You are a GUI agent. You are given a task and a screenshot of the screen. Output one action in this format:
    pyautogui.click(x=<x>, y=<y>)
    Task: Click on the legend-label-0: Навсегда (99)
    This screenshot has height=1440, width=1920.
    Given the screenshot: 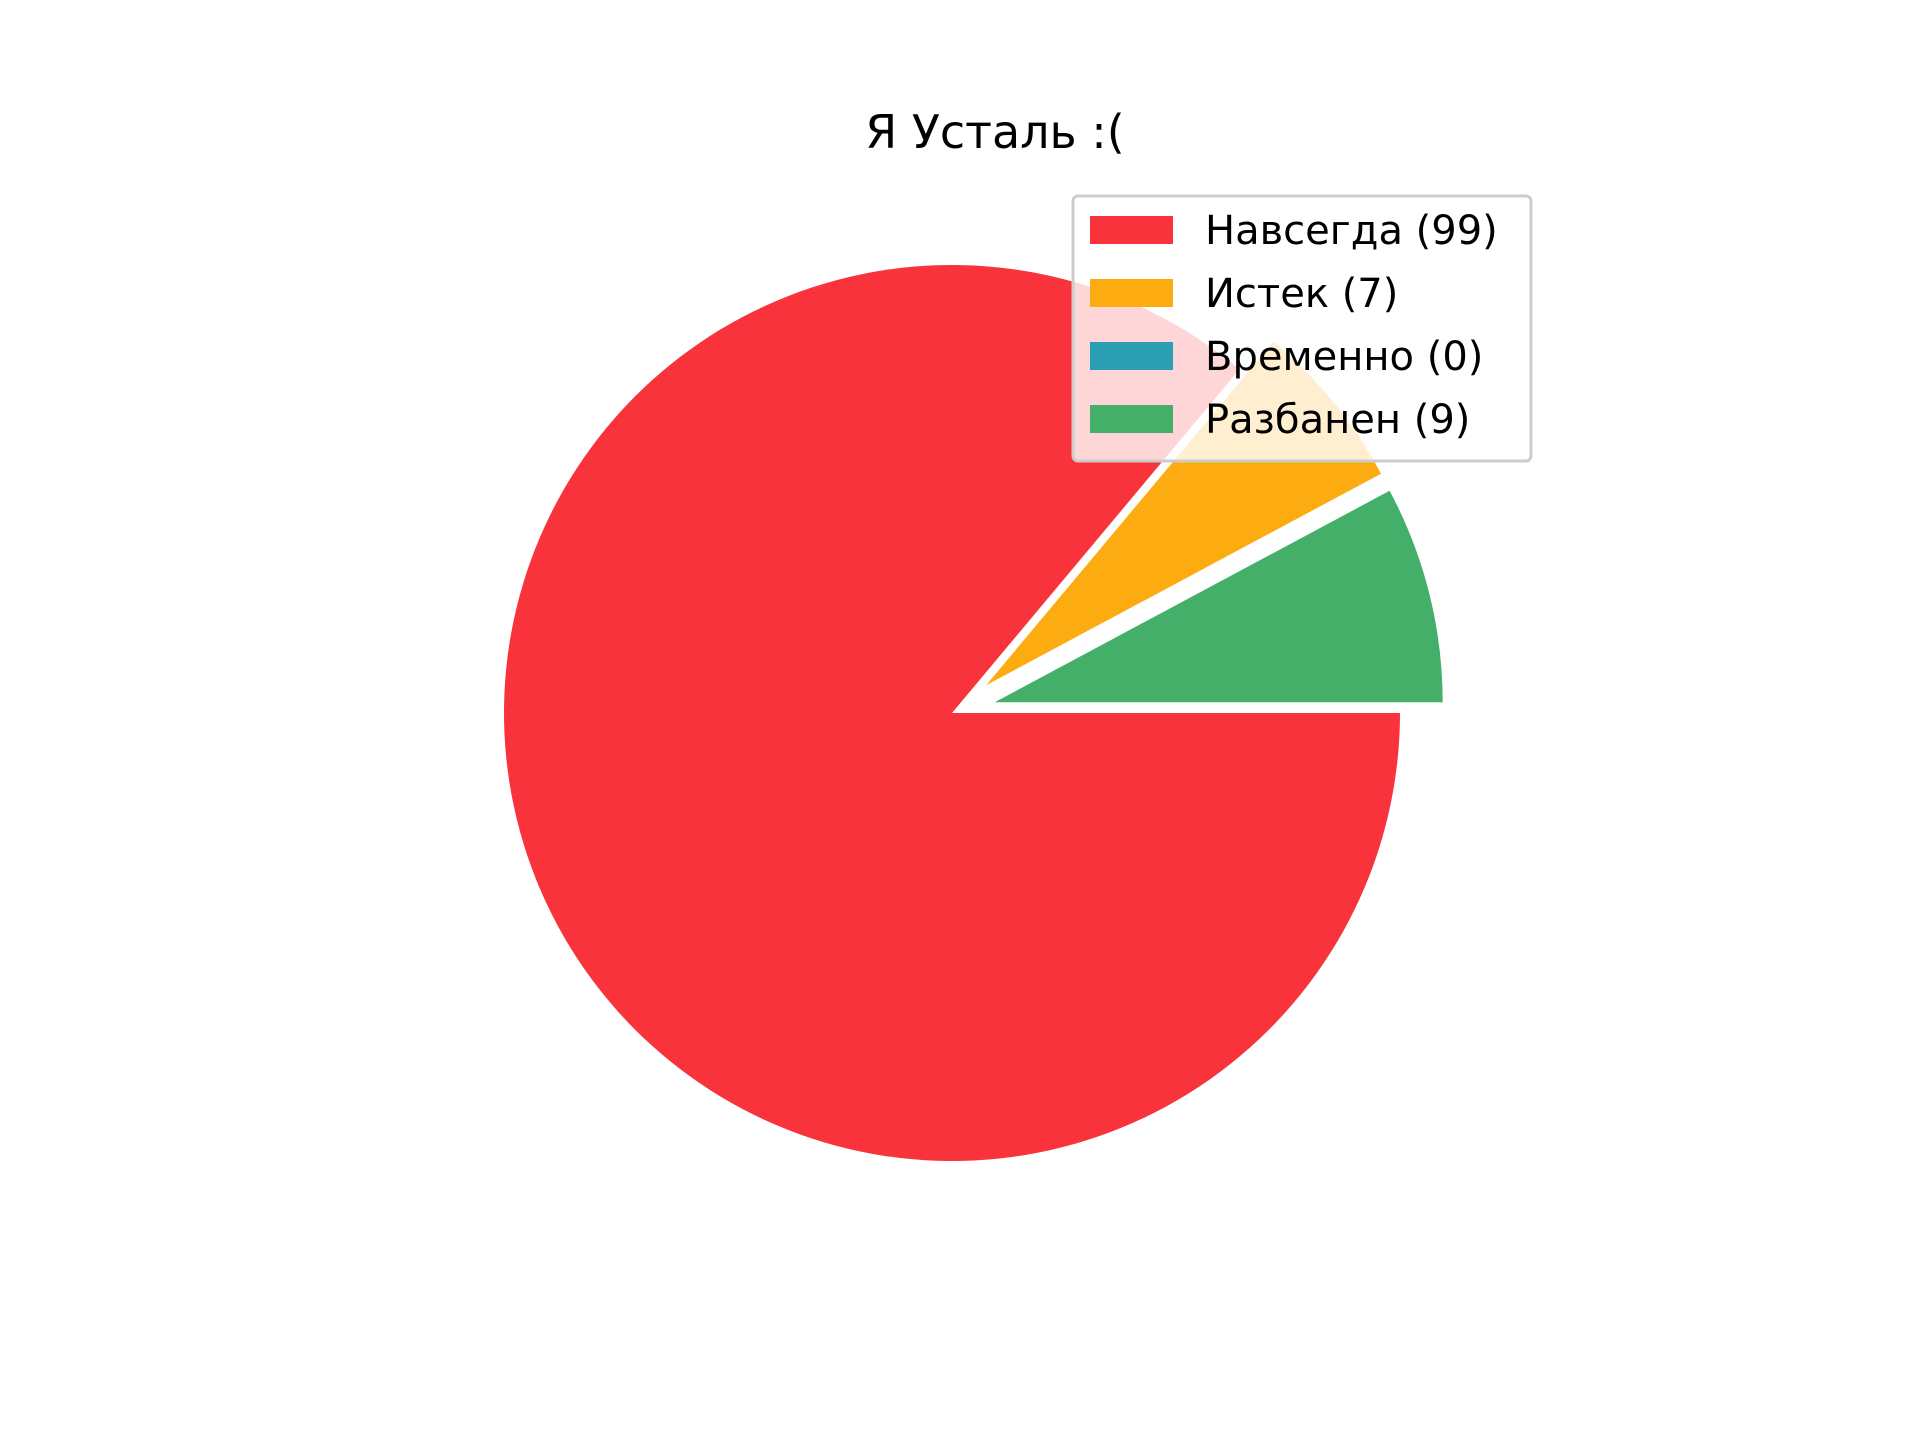 What is the action you would take?
    pyautogui.click(x=1351, y=231)
    